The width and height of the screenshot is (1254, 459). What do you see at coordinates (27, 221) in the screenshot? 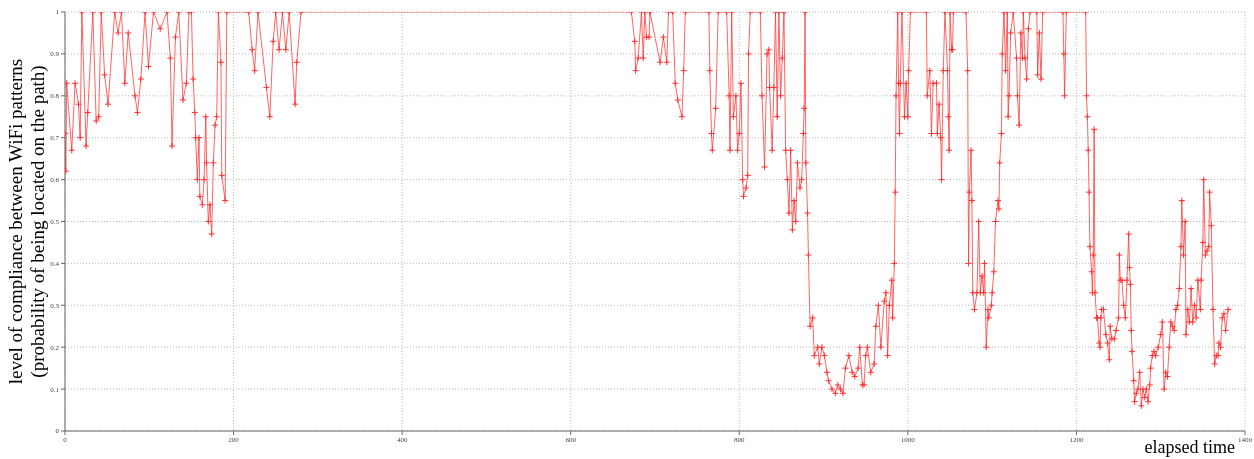
I see `y-axis-title: level of compliance between WiFi patterns (probability of being located on the path)` at bounding box center [27, 221].